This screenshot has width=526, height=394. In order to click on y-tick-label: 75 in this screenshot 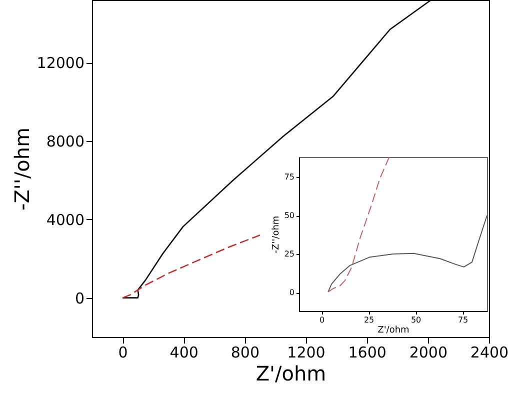, I will do `click(289, 177)`.